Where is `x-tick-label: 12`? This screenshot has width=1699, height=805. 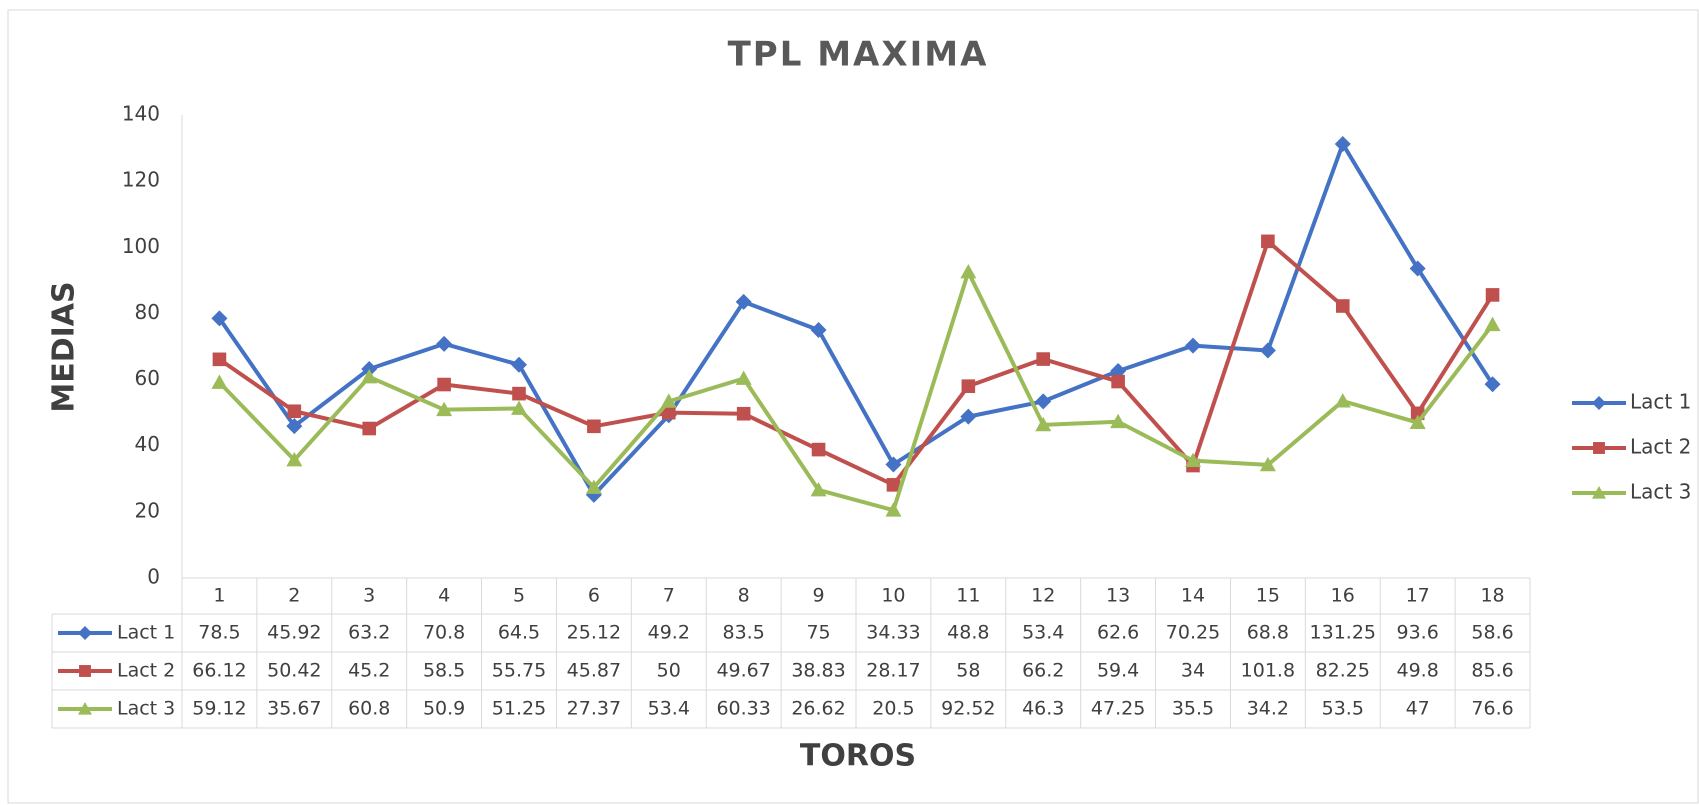
x-tick-label: 12 is located at coordinates (1043, 596).